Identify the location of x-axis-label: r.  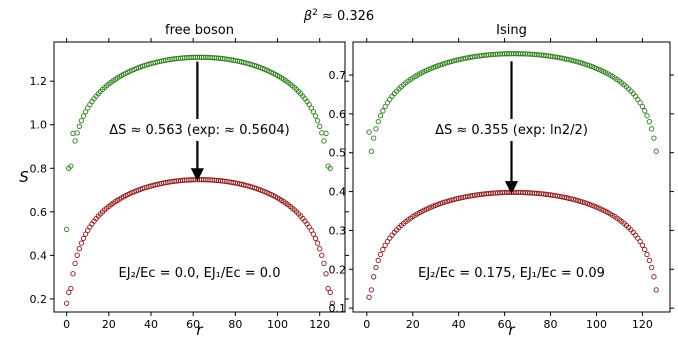
(199, 330).